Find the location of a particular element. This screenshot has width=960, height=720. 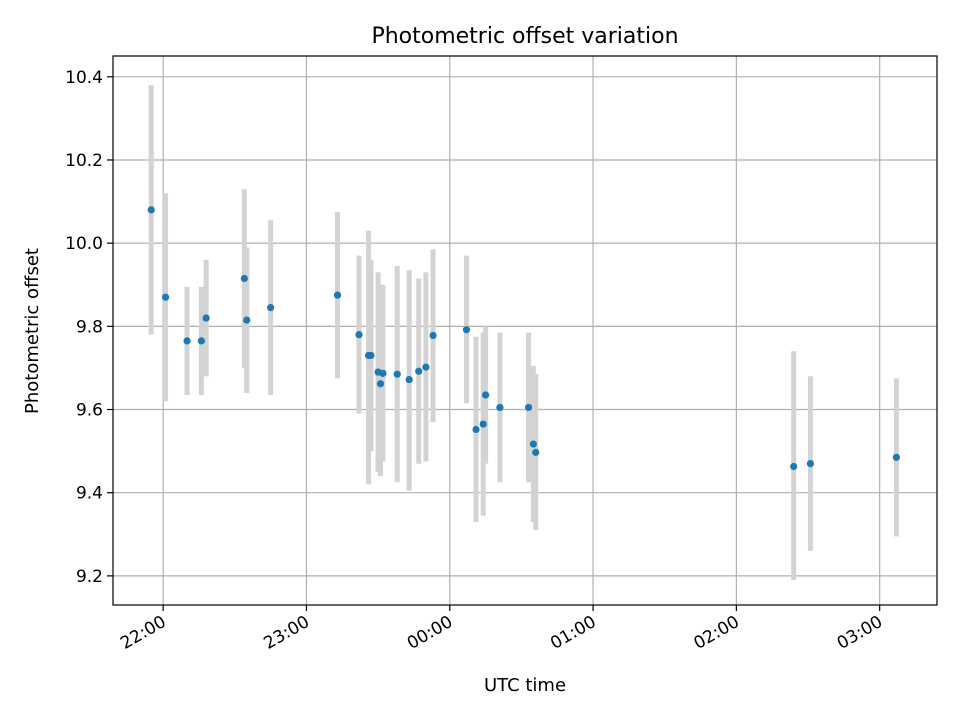

x-tick-label: 02:00 is located at coordinates (716, 633).